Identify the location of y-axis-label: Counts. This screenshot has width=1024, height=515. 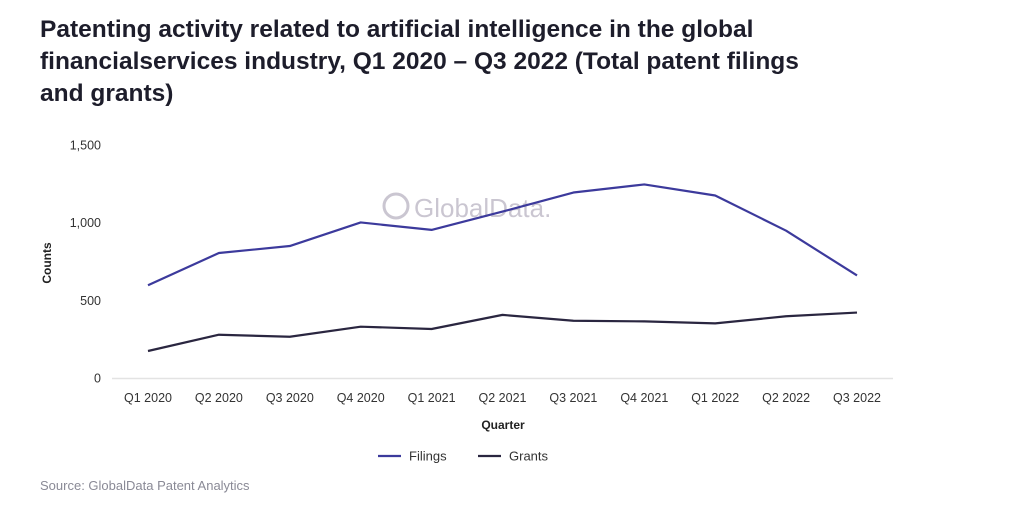
(47, 263).